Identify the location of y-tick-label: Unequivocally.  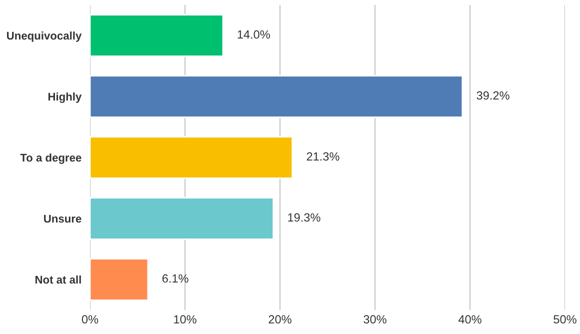
(44, 36).